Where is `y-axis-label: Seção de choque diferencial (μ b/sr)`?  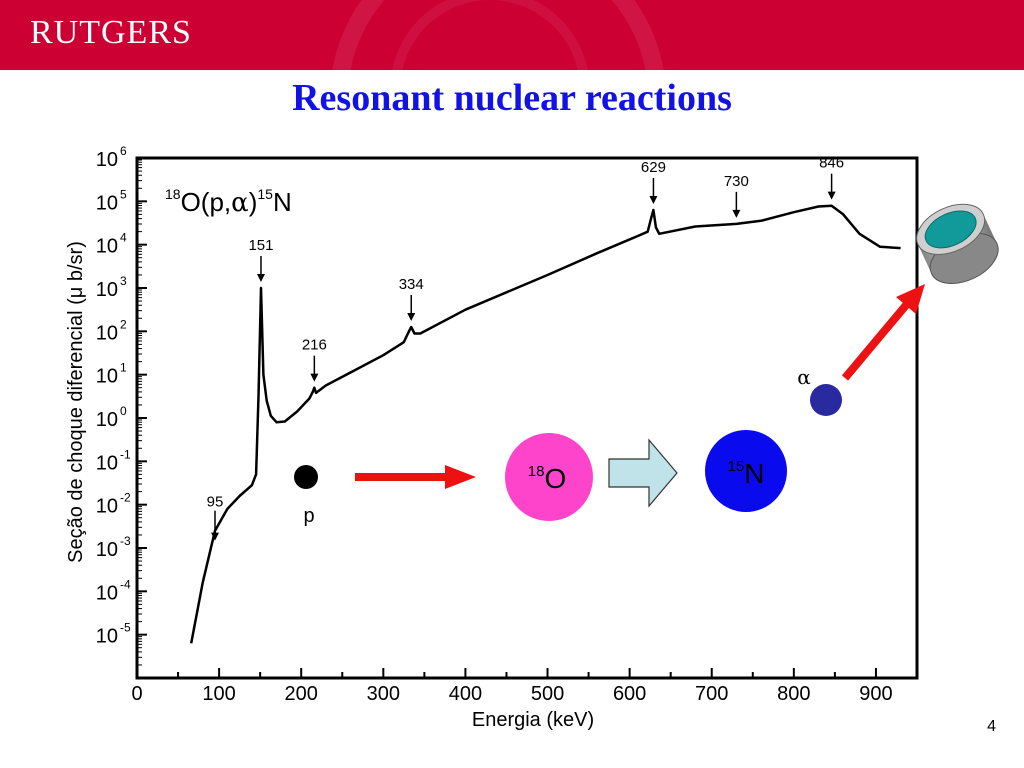 y-axis-label: Seção de choque diferencial (μ b/sr) is located at coordinates (76, 402).